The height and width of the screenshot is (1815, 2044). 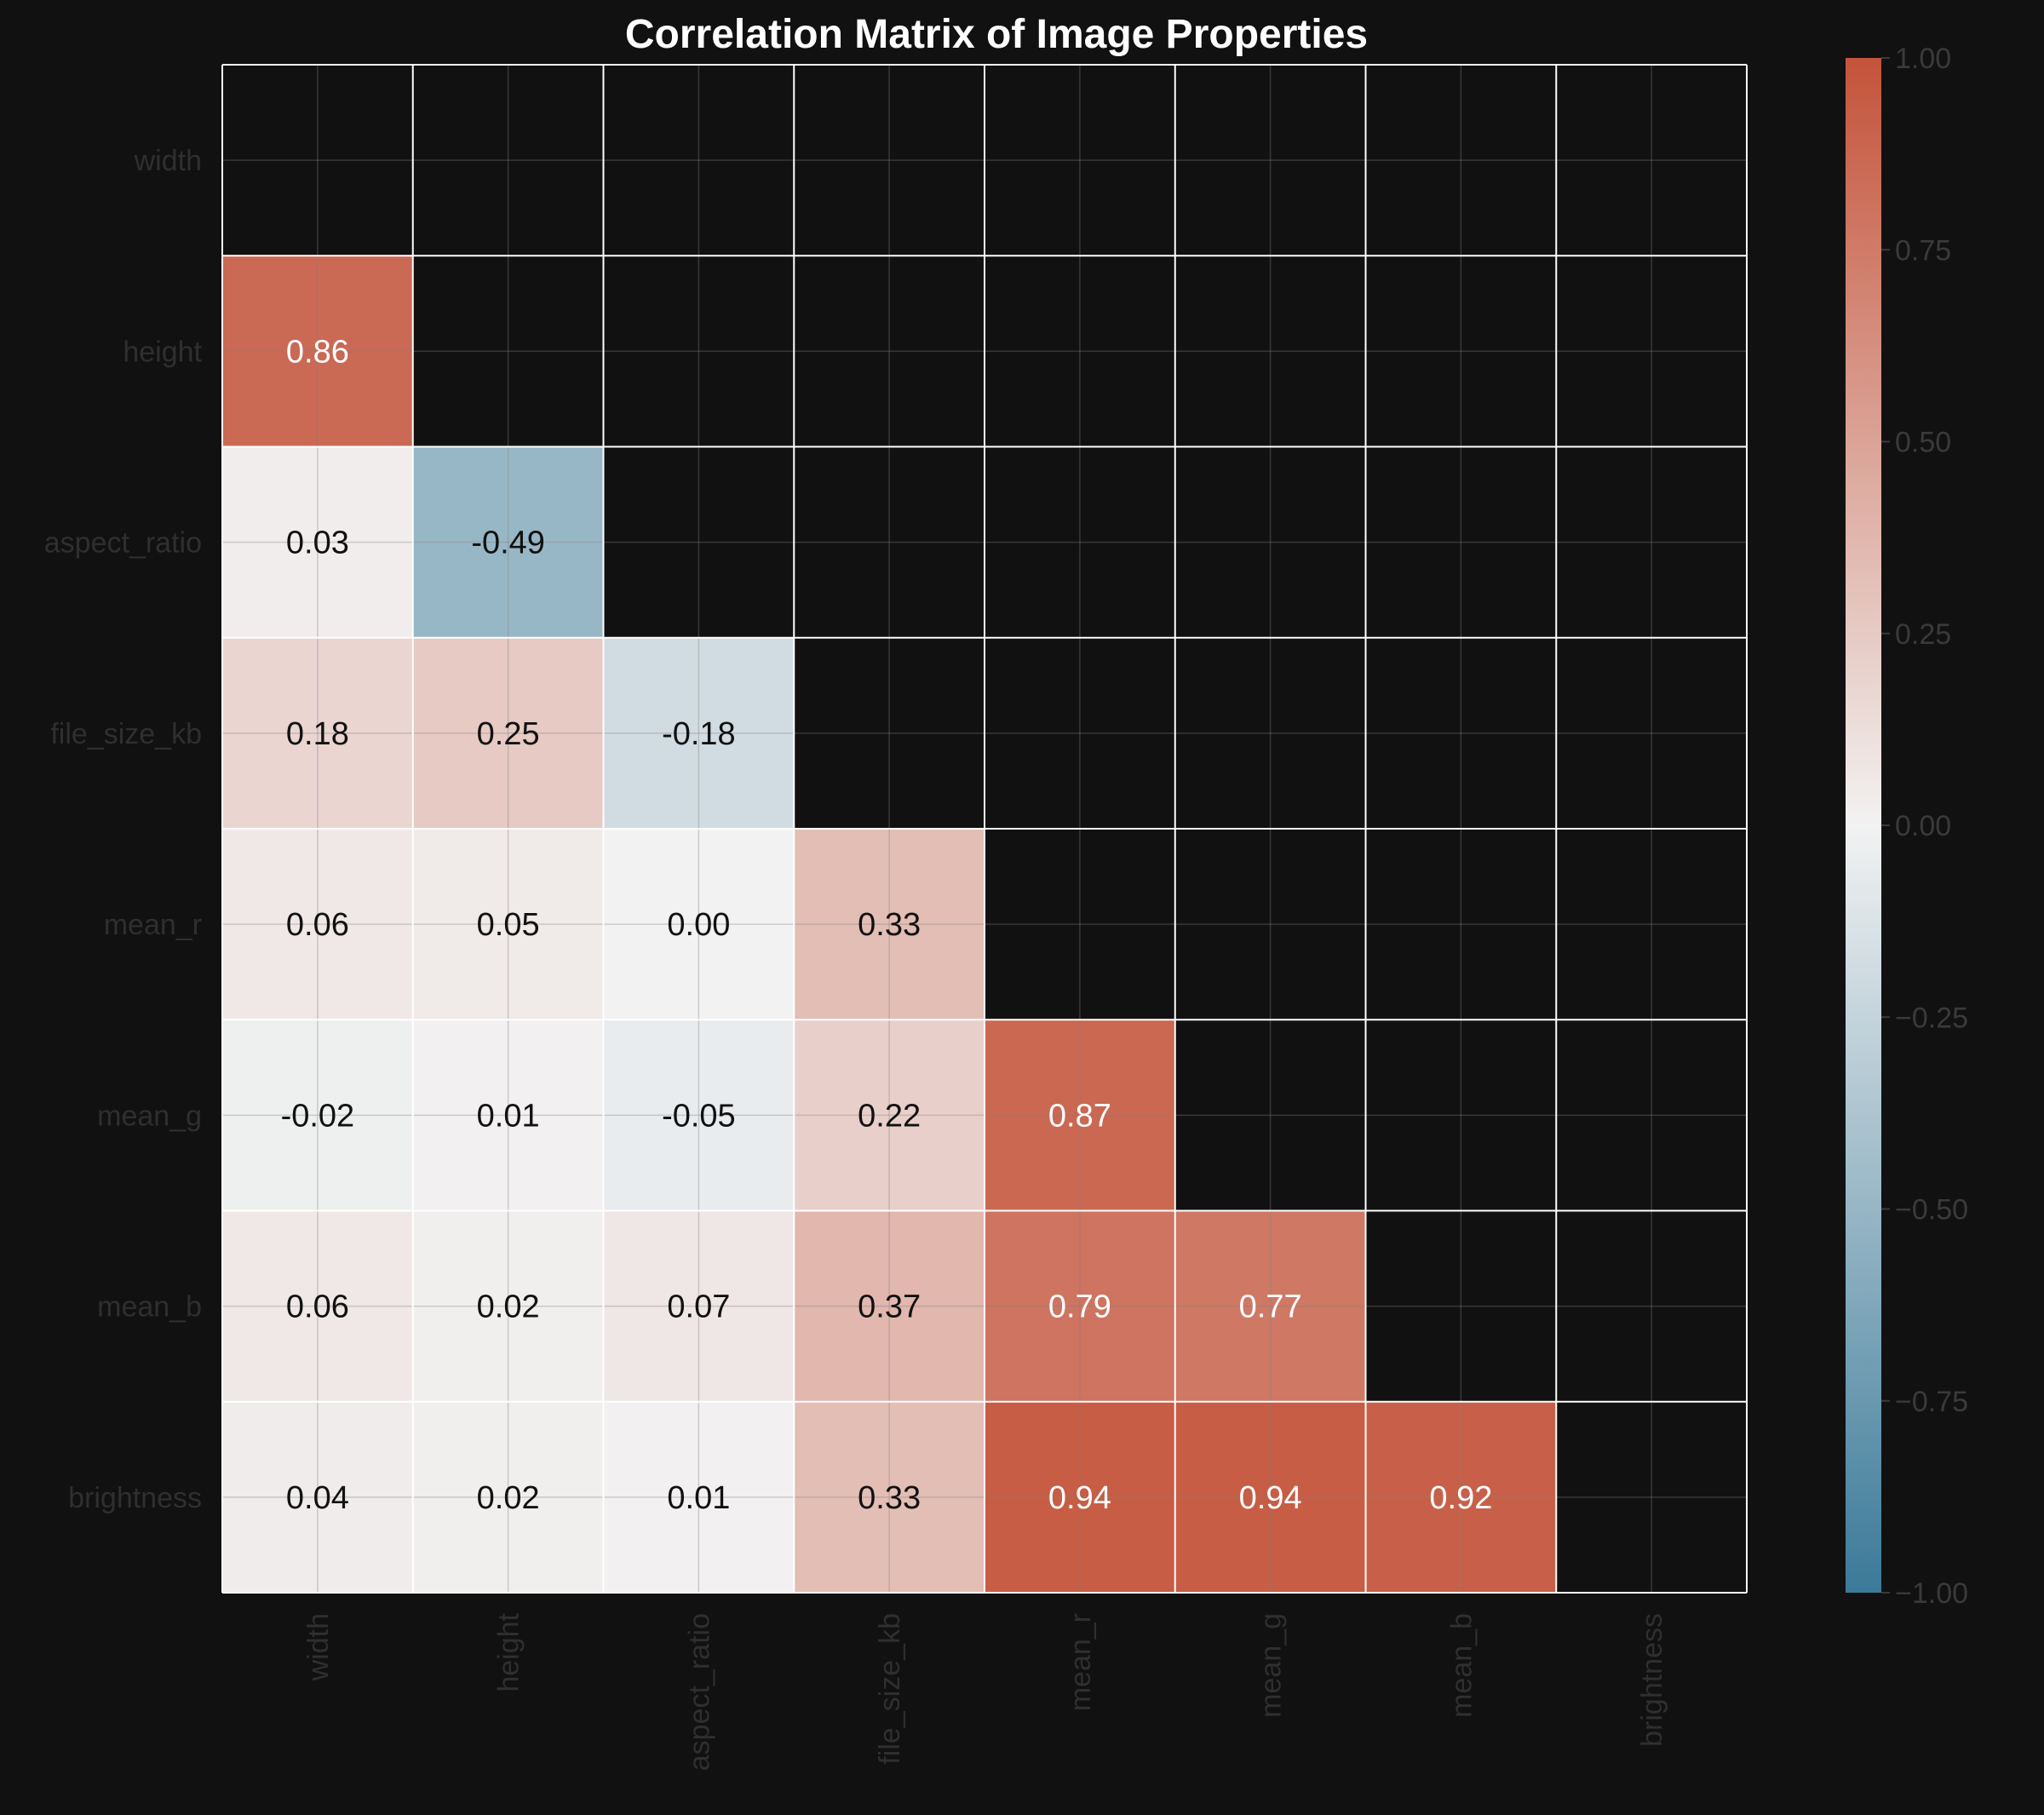 What do you see at coordinates (1923, 826) in the screenshot?
I see `colorbar-tick-label: 0.00` at bounding box center [1923, 826].